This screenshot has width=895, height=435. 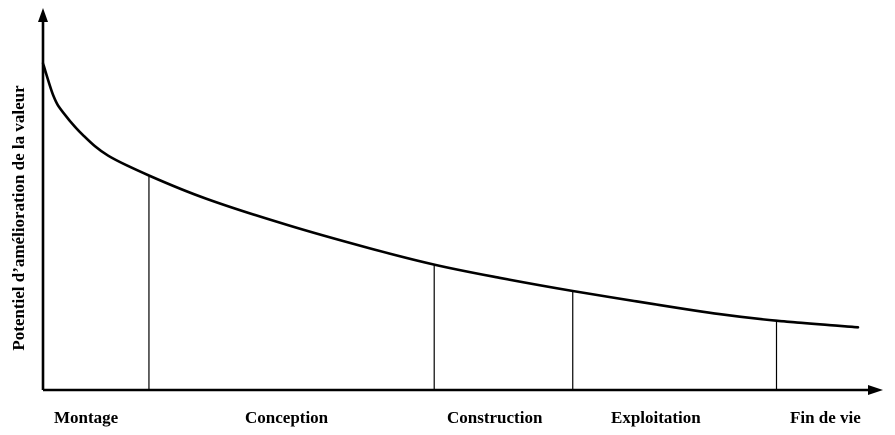 I want to click on x-axis, so click(x=463, y=390).